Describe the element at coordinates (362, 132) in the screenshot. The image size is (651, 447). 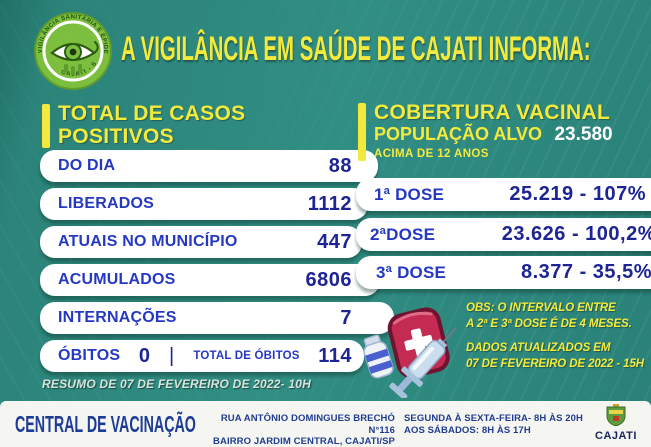
I see `vaccine-accent-bar` at that location.